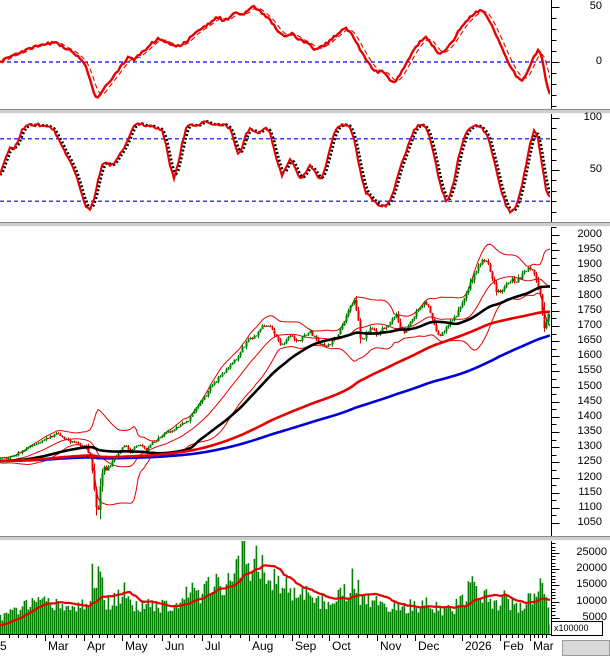  Describe the element at coordinates (586, 648) in the screenshot. I see `scrollbar-corner` at that location.